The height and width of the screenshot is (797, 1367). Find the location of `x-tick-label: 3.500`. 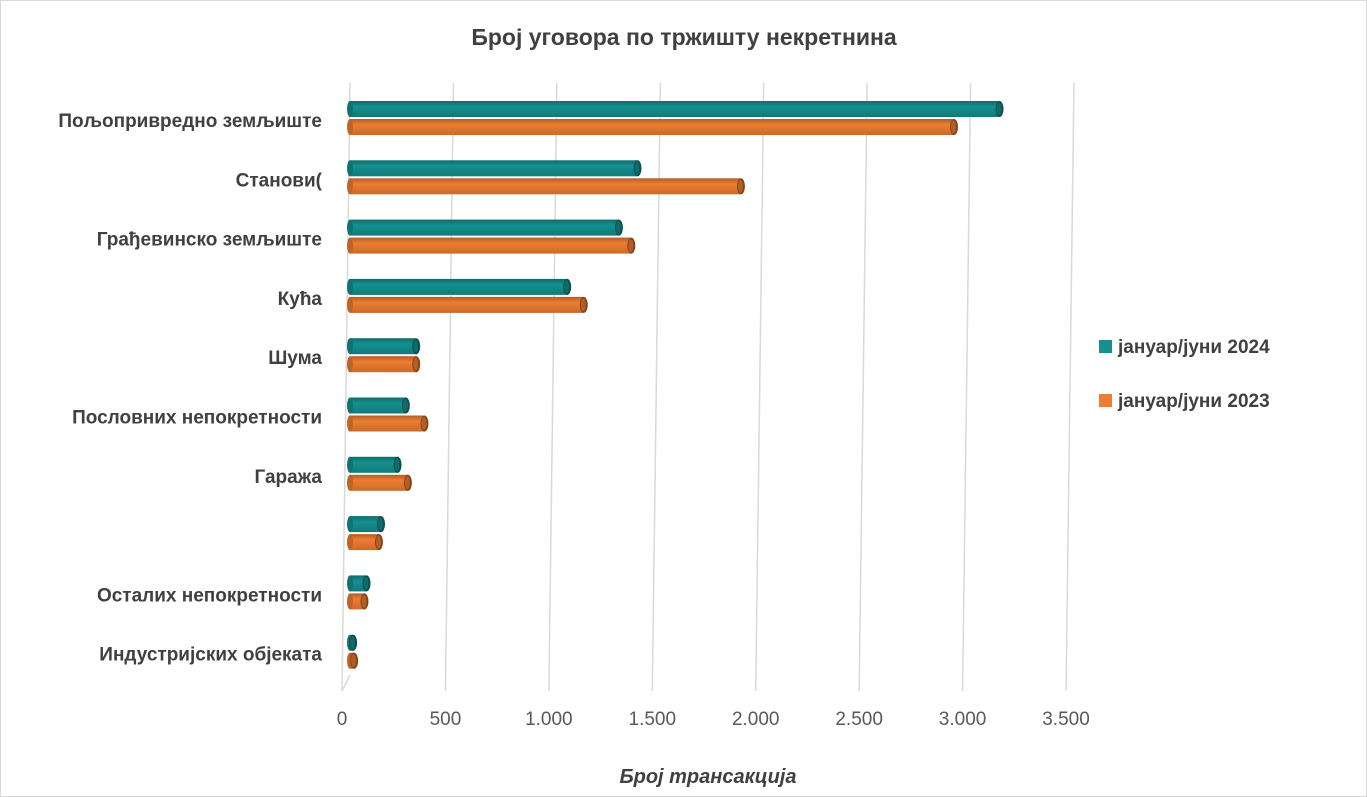

x-tick-label: 3.500 is located at coordinates (1066, 719).